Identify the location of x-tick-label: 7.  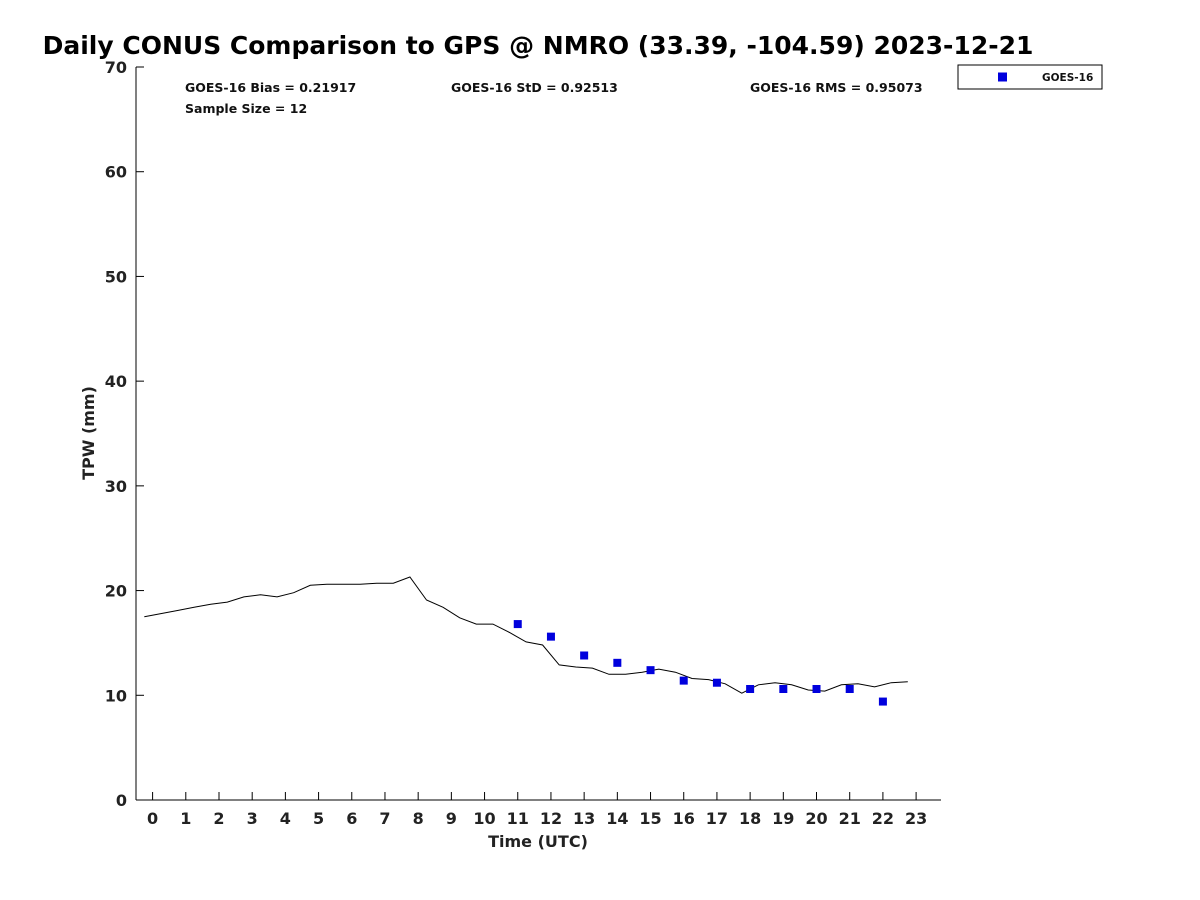
(384, 818).